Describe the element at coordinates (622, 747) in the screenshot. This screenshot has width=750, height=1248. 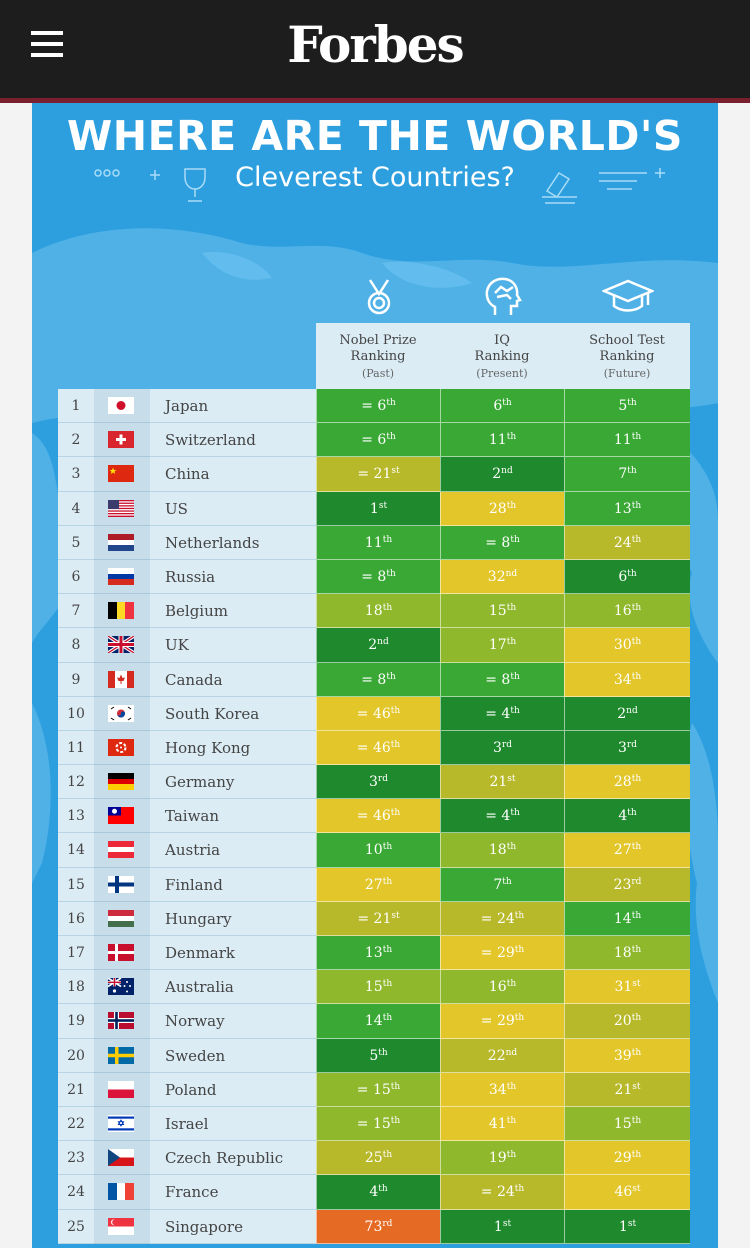
I see `rank-value: 3` at that location.